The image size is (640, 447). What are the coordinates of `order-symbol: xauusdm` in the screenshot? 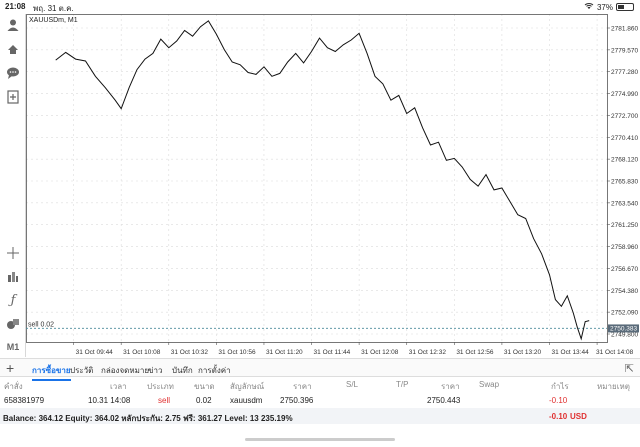 It's located at (246, 400).